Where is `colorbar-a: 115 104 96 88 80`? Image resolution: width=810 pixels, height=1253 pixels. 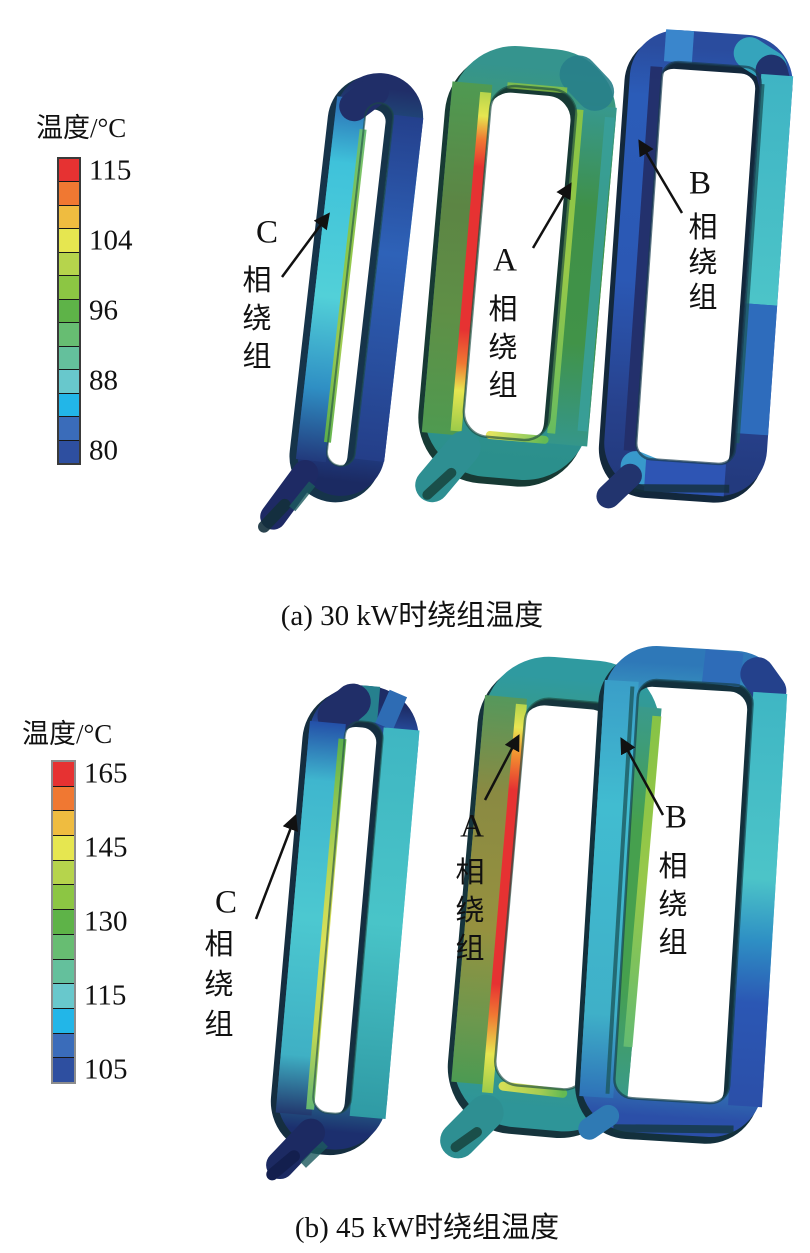 colorbar-a: 115 104 96 88 80 is located at coordinates (95, 310).